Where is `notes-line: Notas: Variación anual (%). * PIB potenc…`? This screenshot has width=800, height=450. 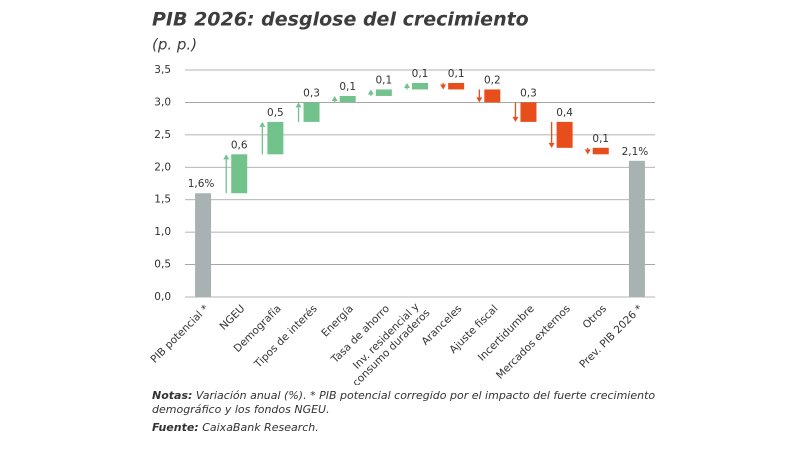
notes-line: Notas: Variación anual (%). * PIB potenc… is located at coordinates (407, 403).